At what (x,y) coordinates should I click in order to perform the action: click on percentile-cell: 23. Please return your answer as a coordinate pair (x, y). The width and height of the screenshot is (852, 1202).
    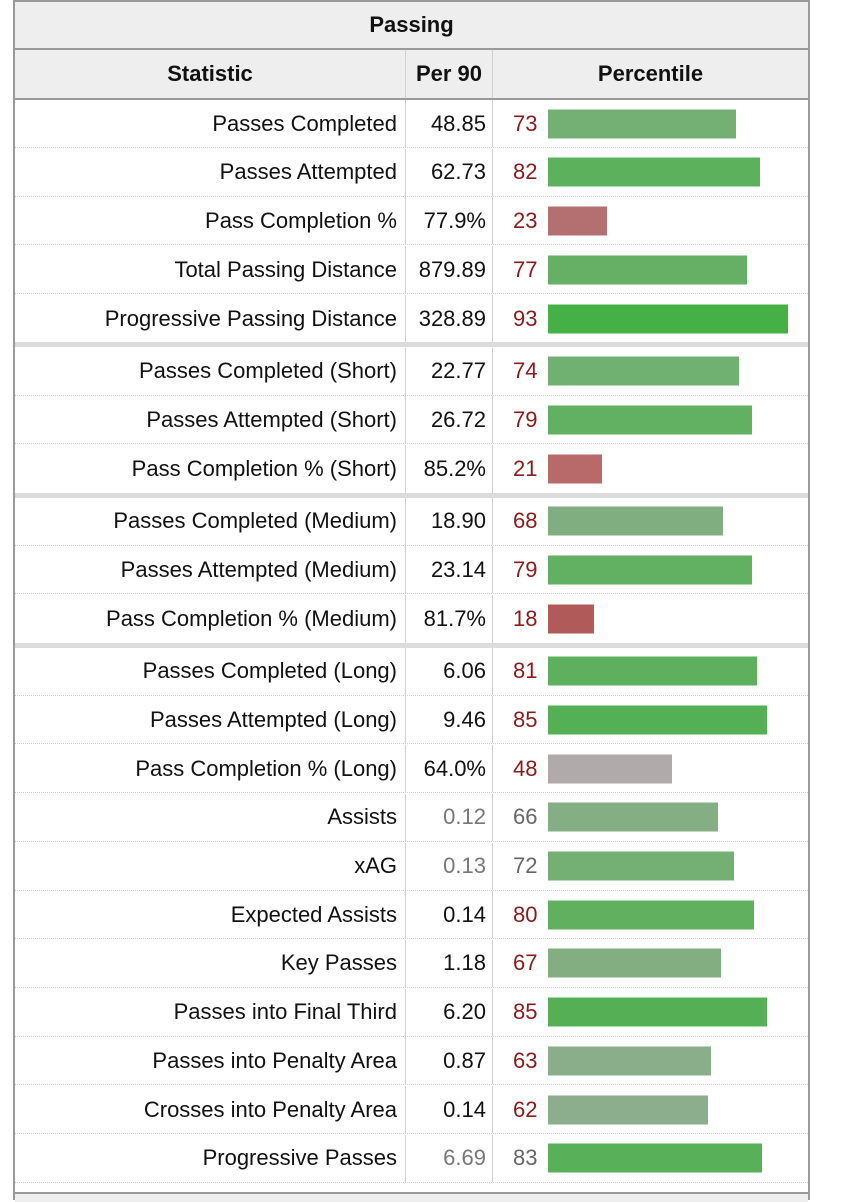
    Looking at the image, I should click on (650, 220).